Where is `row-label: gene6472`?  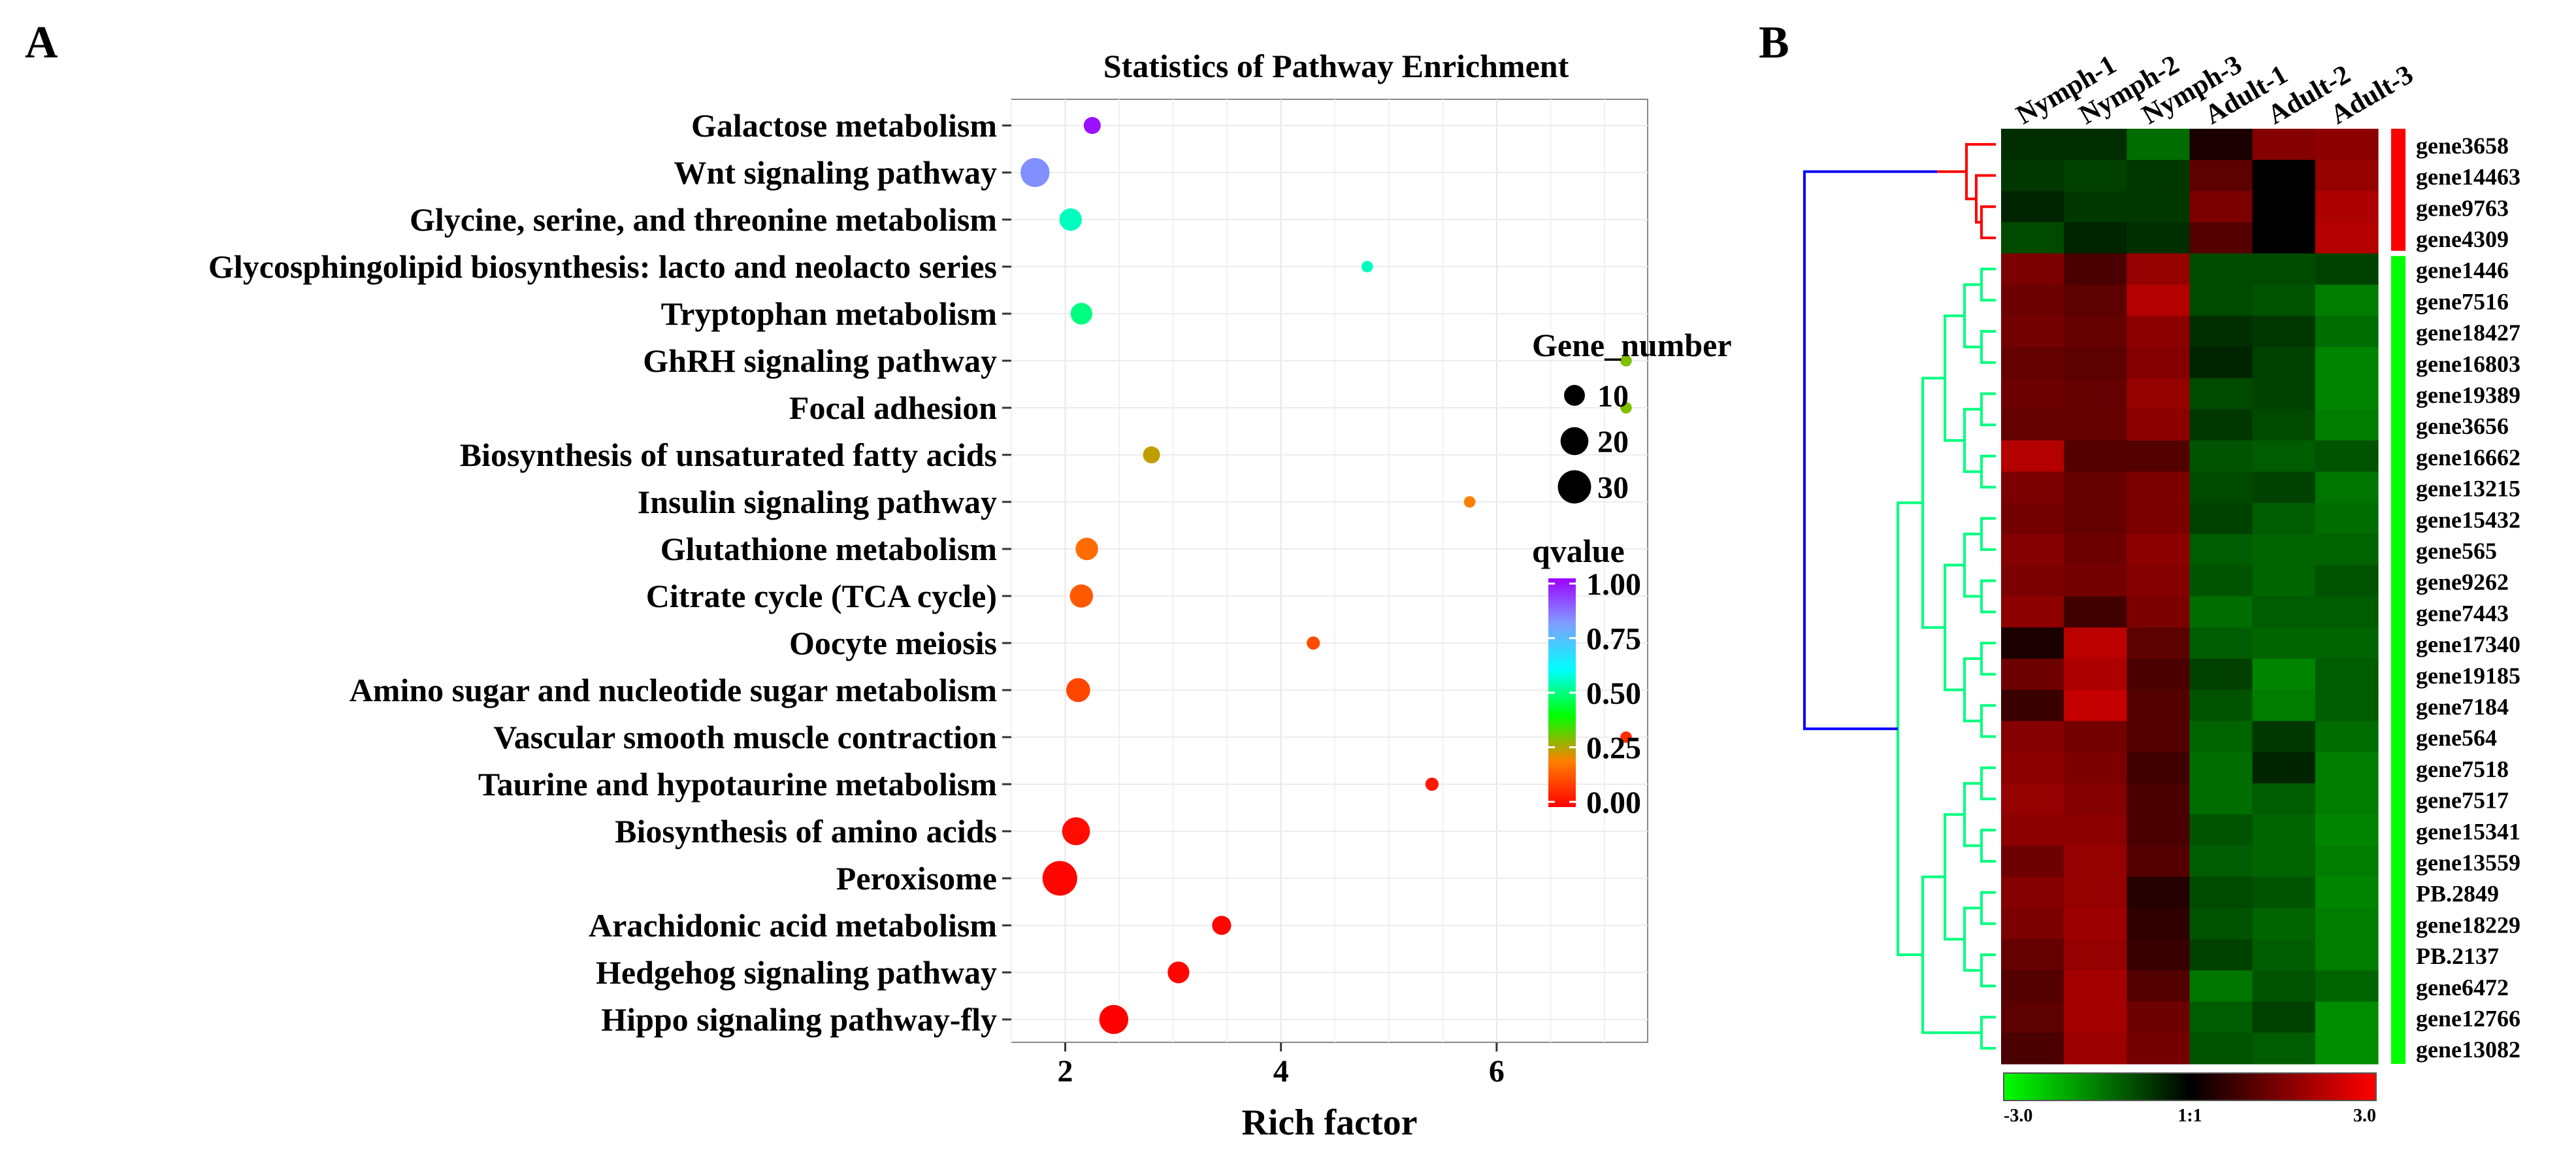 row-label: gene6472 is located at coordinates (2462, 988).